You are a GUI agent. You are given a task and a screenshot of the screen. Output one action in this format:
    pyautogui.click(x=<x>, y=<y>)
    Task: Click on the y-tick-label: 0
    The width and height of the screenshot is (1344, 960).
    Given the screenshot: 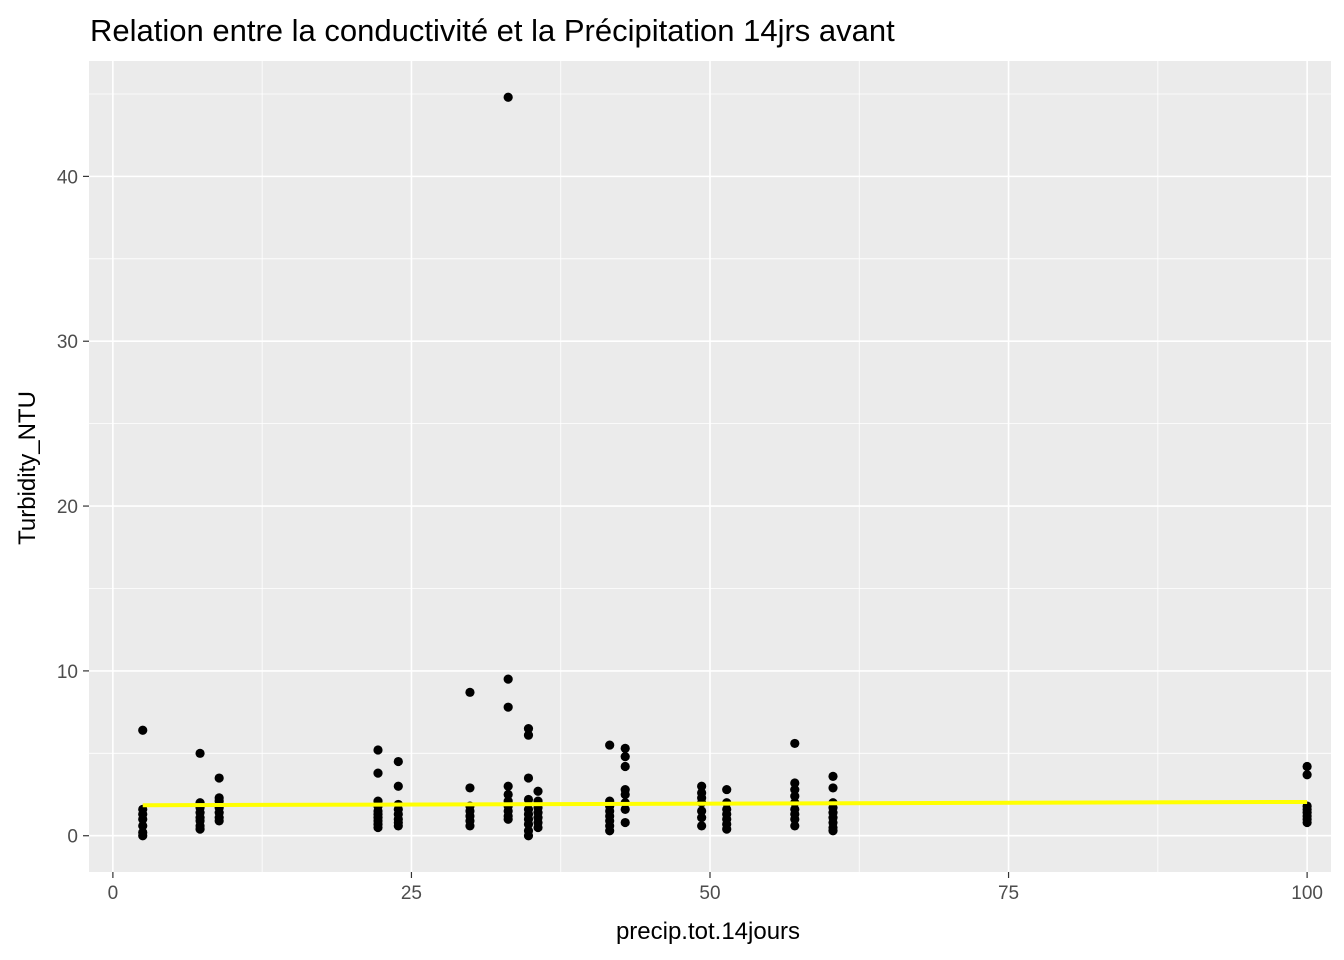 What is the action you would take?
    pyautogui.click(x=72, y=837)
    